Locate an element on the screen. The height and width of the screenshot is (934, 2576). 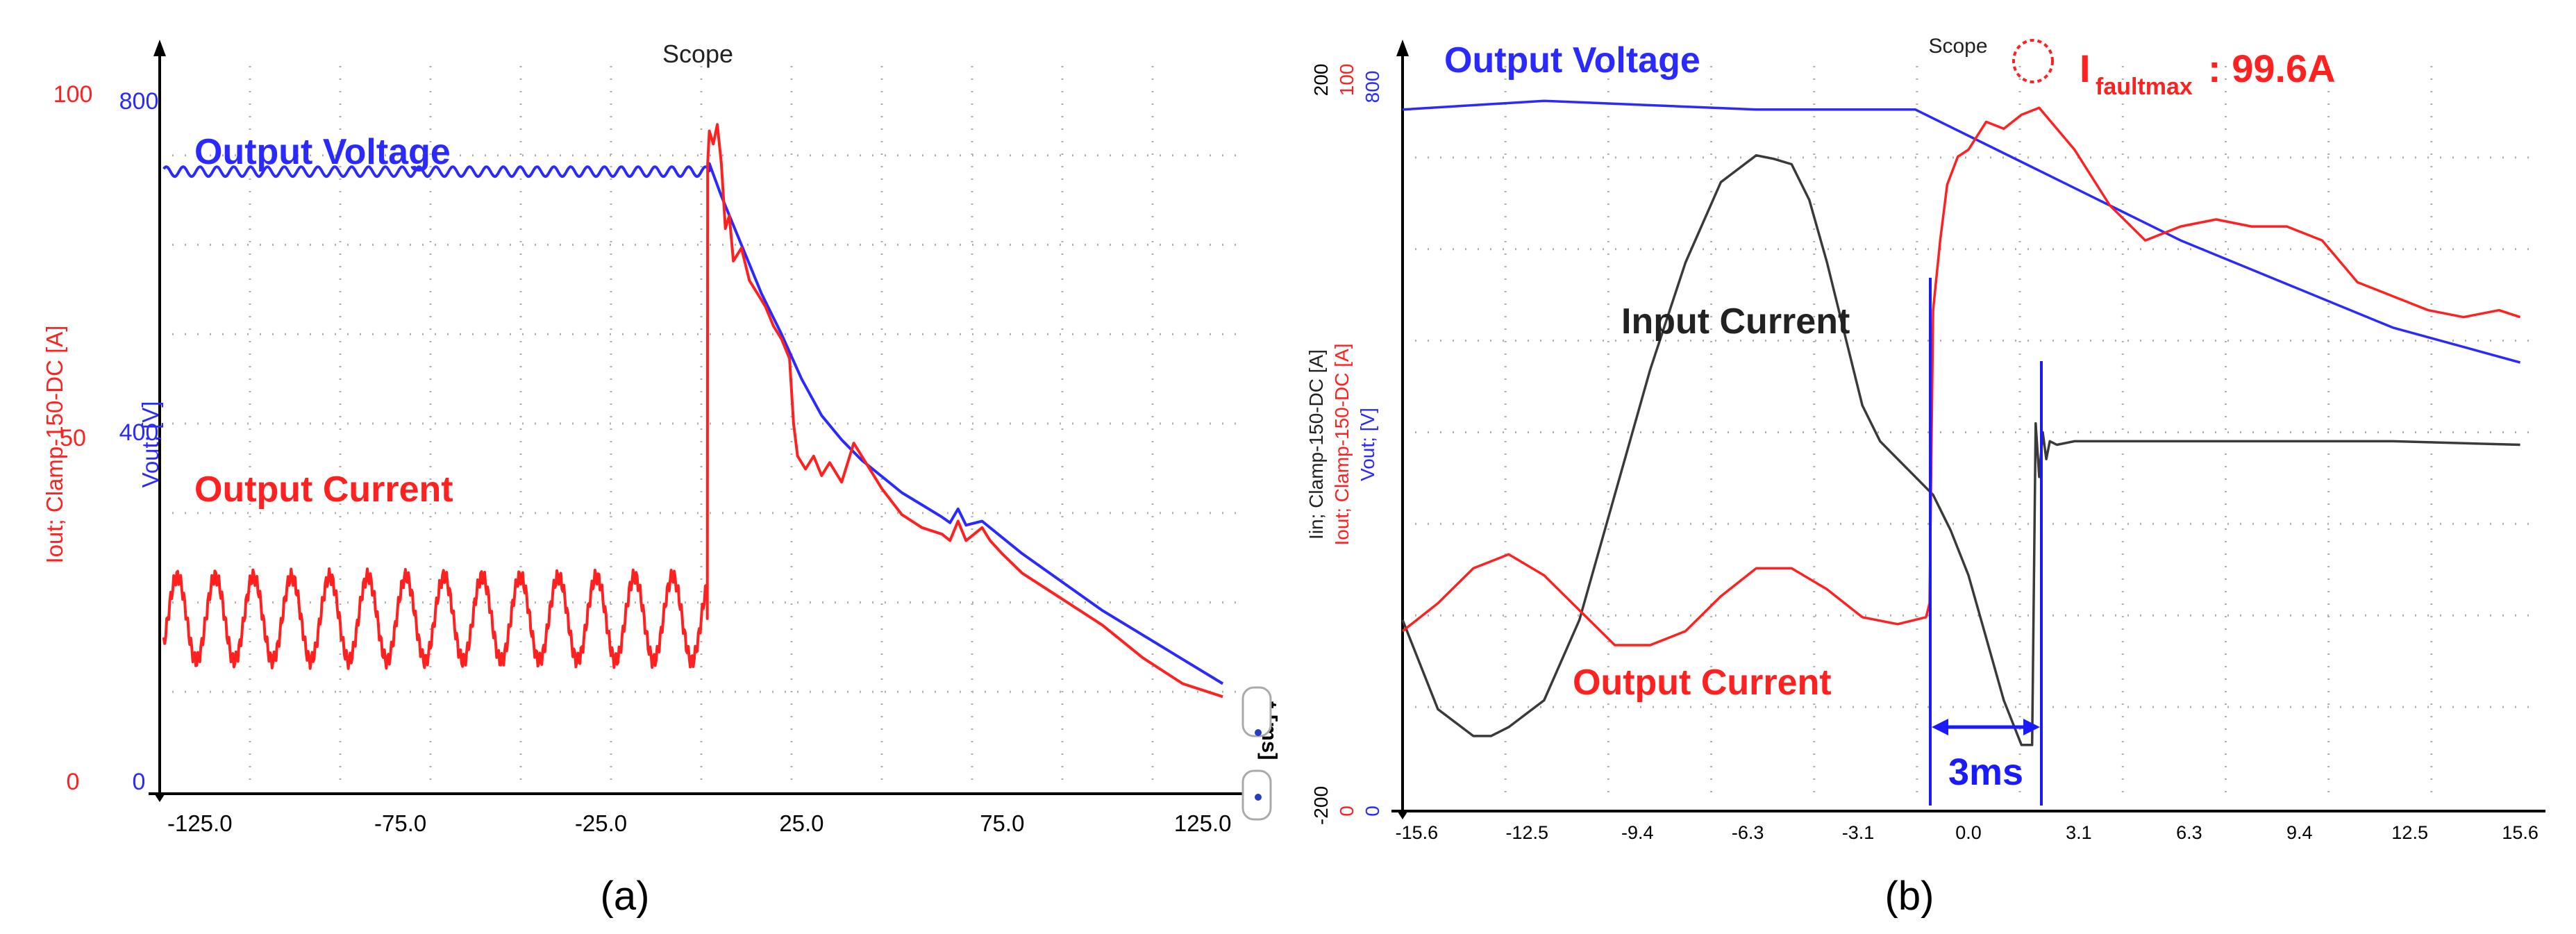
panel-b-voltage-tick-label: 800 is located at coordinates (1372, 87).